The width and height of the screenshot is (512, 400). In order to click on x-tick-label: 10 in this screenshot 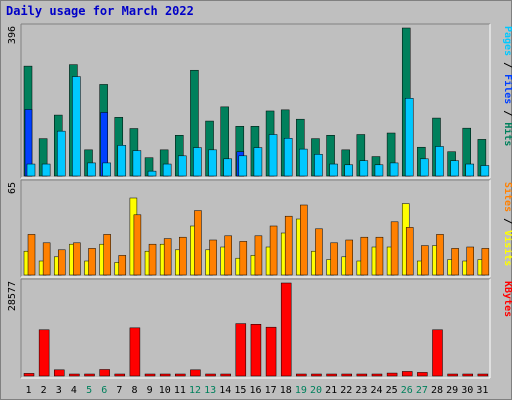, I will do `click(165, 390)`.